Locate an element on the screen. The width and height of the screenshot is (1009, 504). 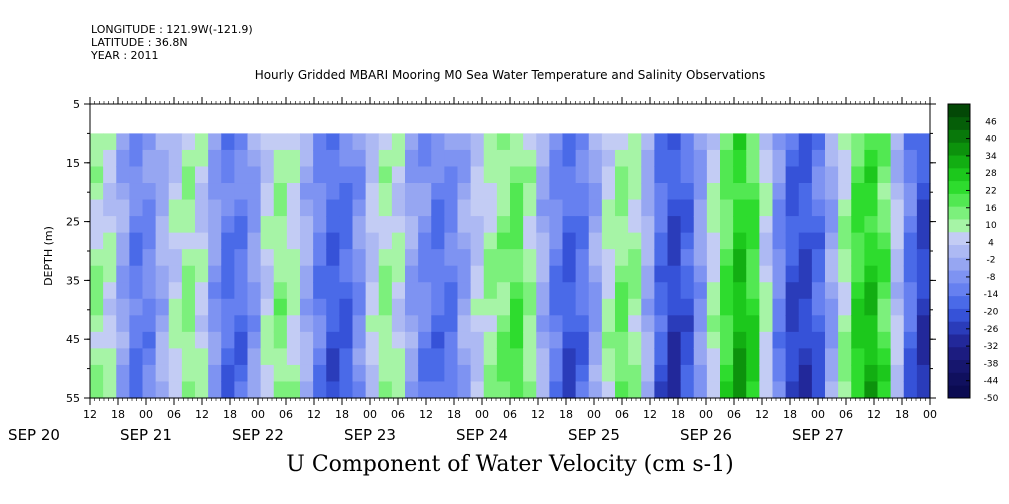
x-day-label: SEP 20 is located at coordinates (34, 435).